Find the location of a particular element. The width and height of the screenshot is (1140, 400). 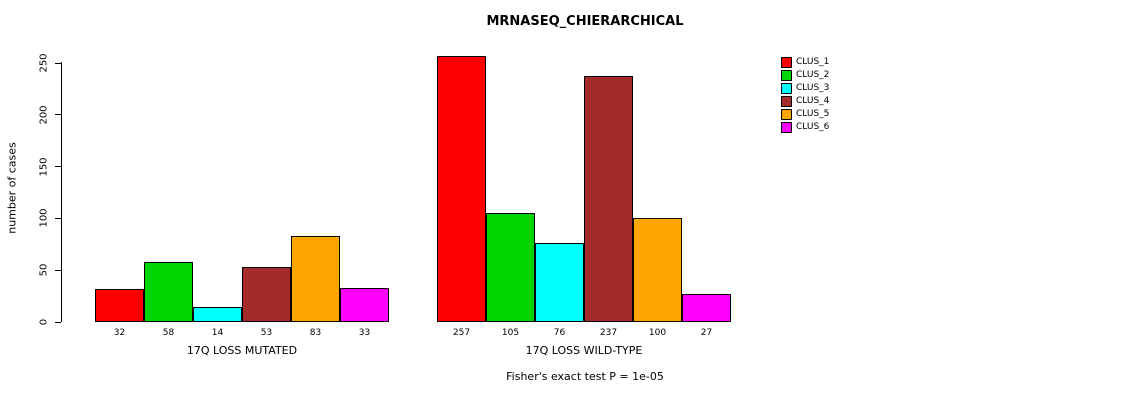

y-tick-label: 50 is located at coordinates (44, 270).